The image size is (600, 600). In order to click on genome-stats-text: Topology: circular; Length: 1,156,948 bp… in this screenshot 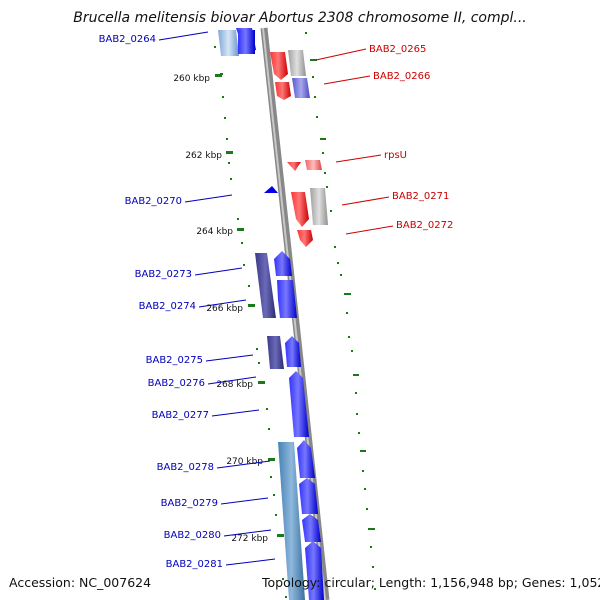, I will do `click(431, 582)`.